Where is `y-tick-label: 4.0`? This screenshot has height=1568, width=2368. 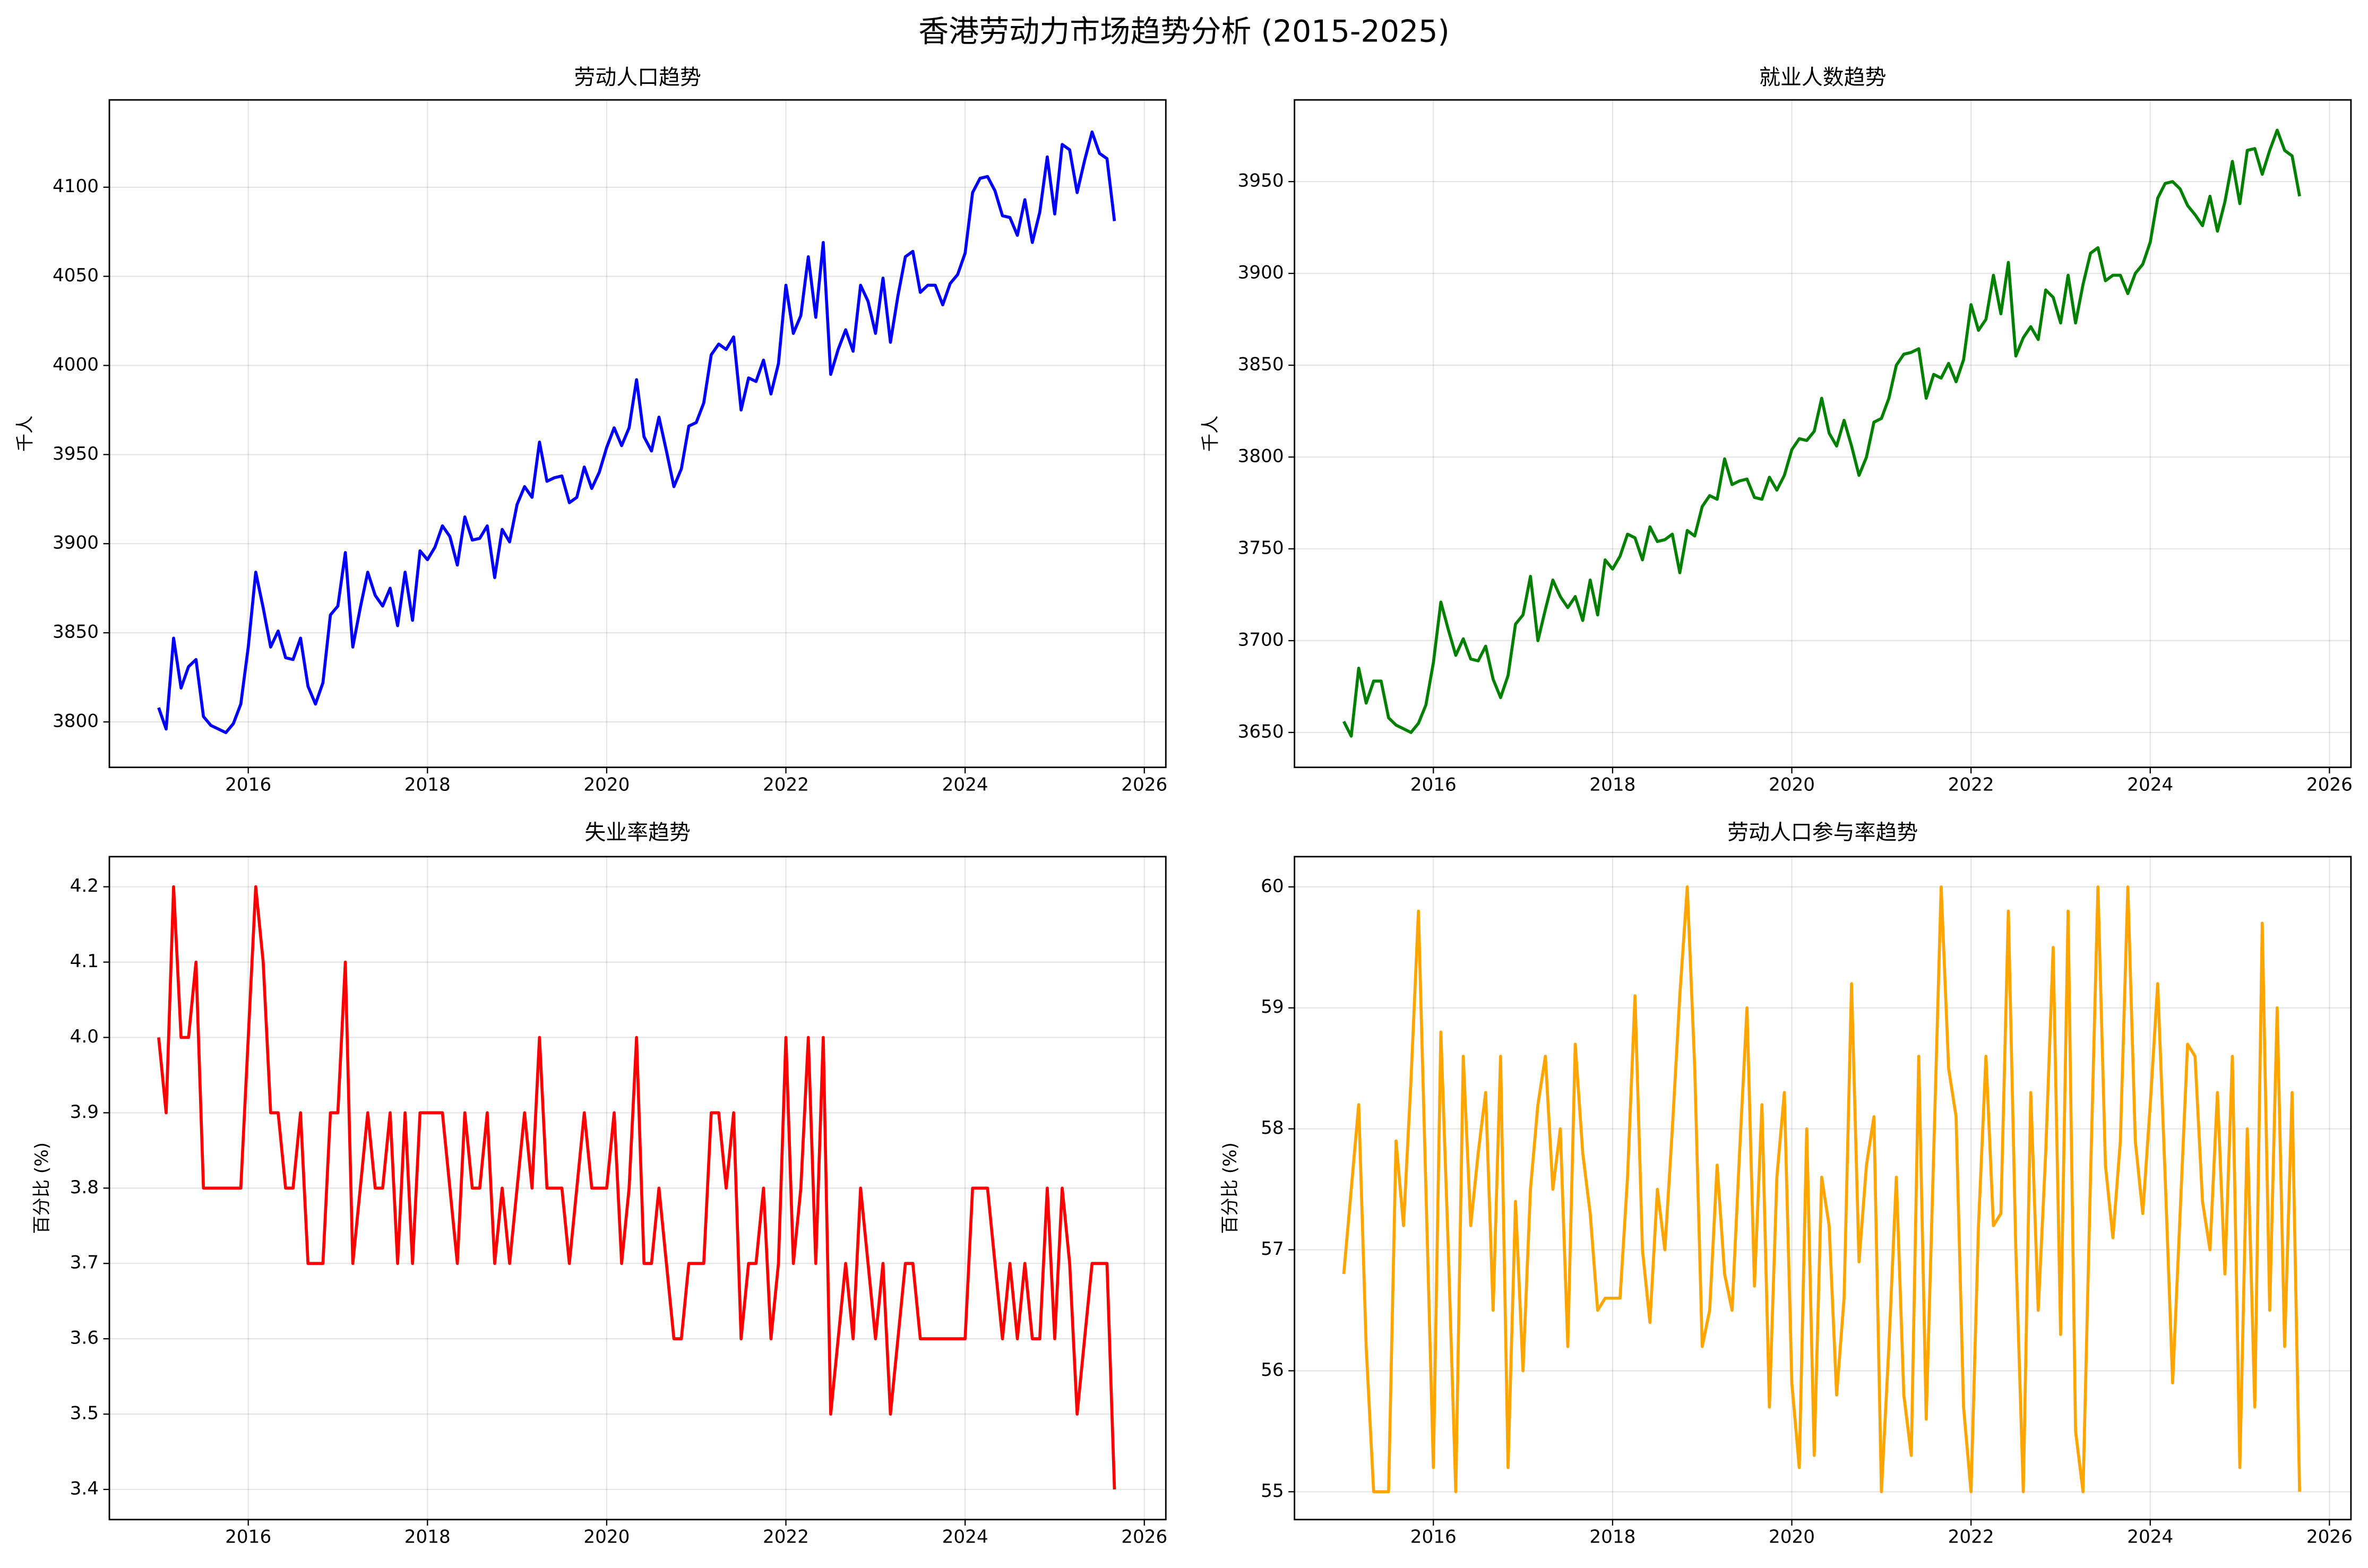
y-tick-label: 4.0 is located at coordinates (84, 1036).